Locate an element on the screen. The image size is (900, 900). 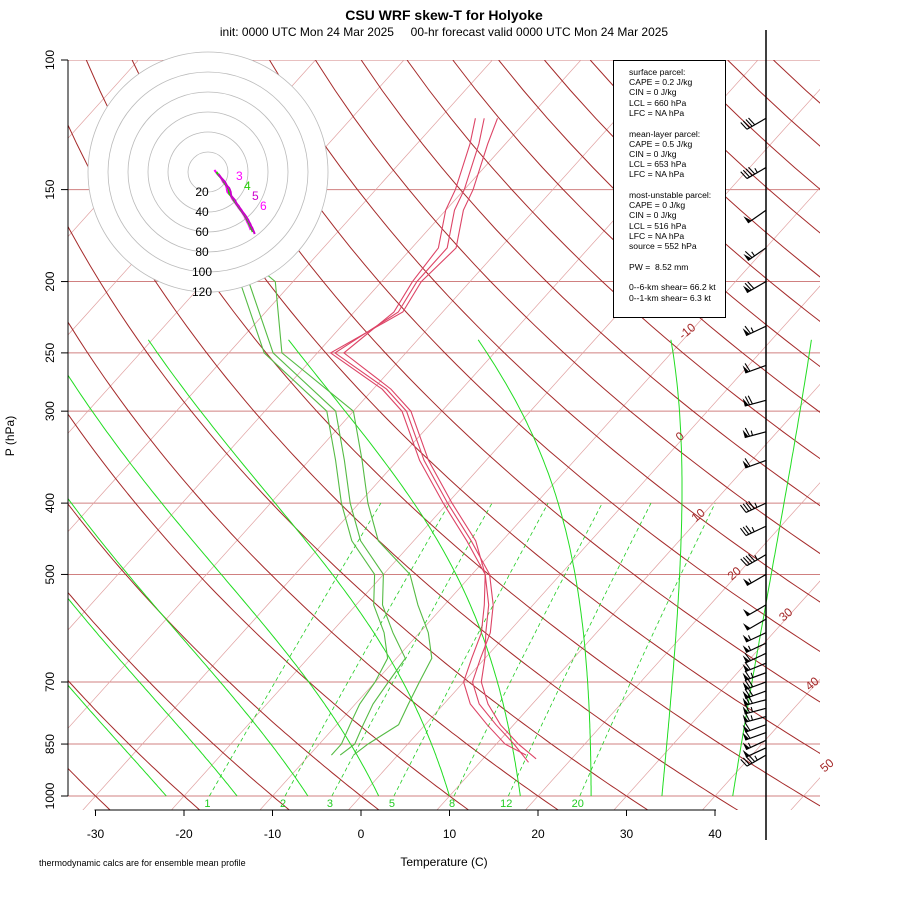
hodograph-ring-label: 120 is located at coordinates (202, 292).